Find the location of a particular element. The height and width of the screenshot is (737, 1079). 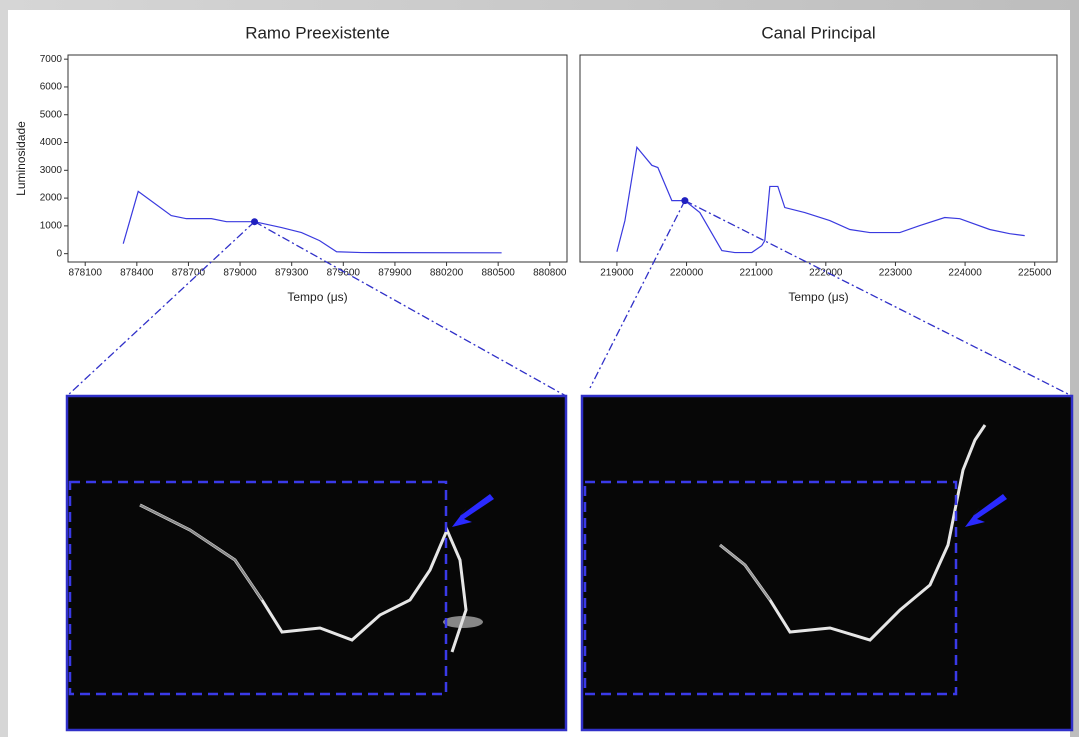

x-tick-label: 879900 is located at coordinates (395, 273).